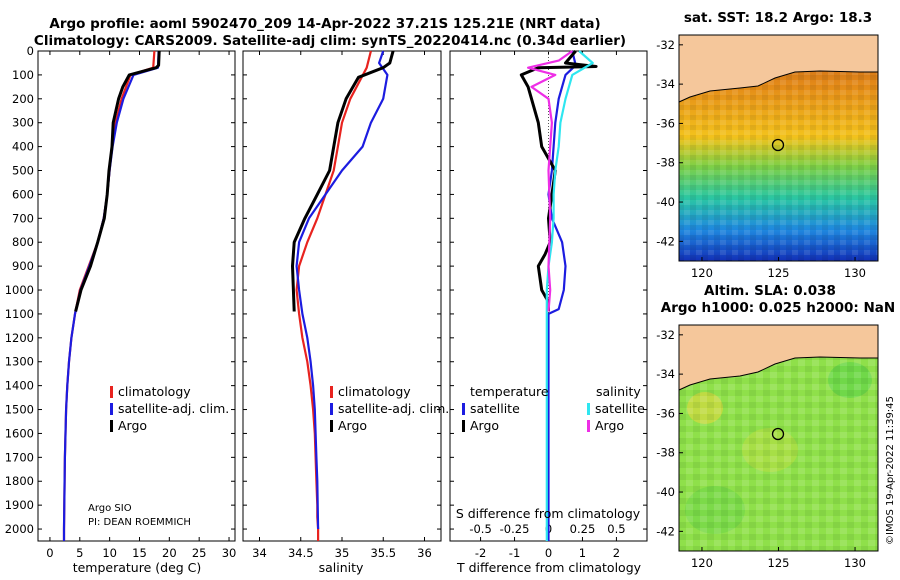  Describe the element at coordinates (139, 522) in the screenshot. I see `pi-name: PI: DEAN ROEMMICH` at that location.